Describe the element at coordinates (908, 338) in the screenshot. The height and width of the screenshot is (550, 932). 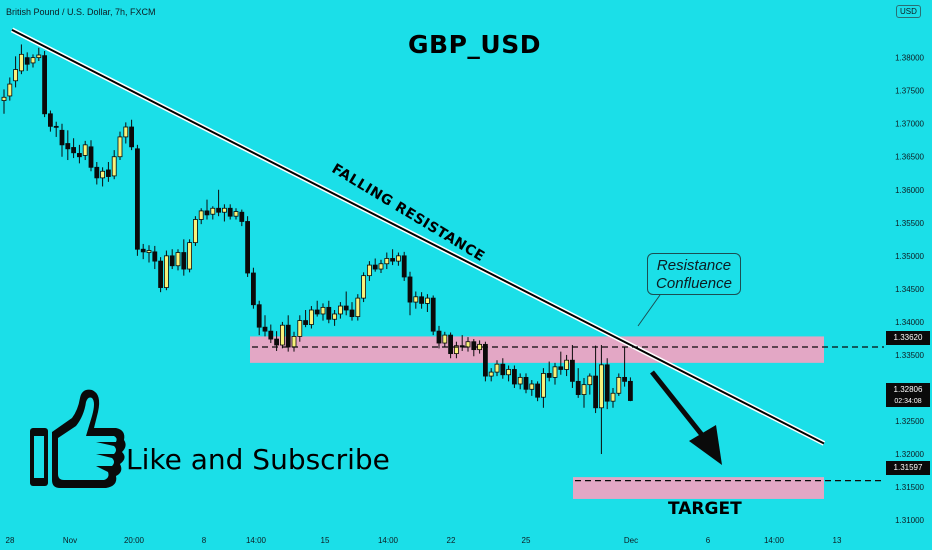
I see `resistance-price-tag: 1.33620` at that location.